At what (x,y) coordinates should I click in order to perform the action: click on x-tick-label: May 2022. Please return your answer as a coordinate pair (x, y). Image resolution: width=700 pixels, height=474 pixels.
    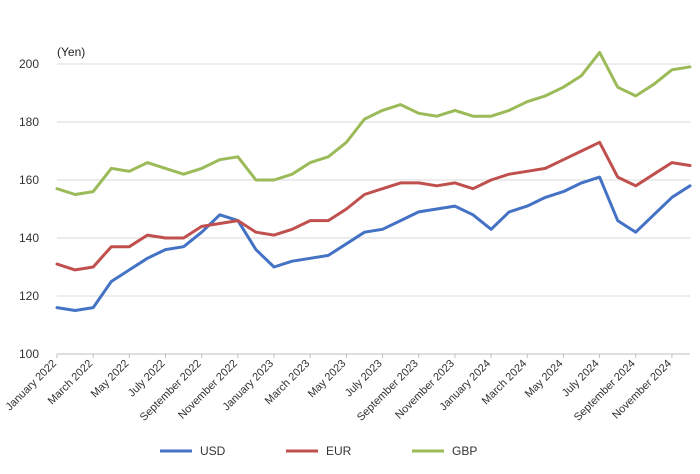
    Looking at the image, I should click on (110, 379).